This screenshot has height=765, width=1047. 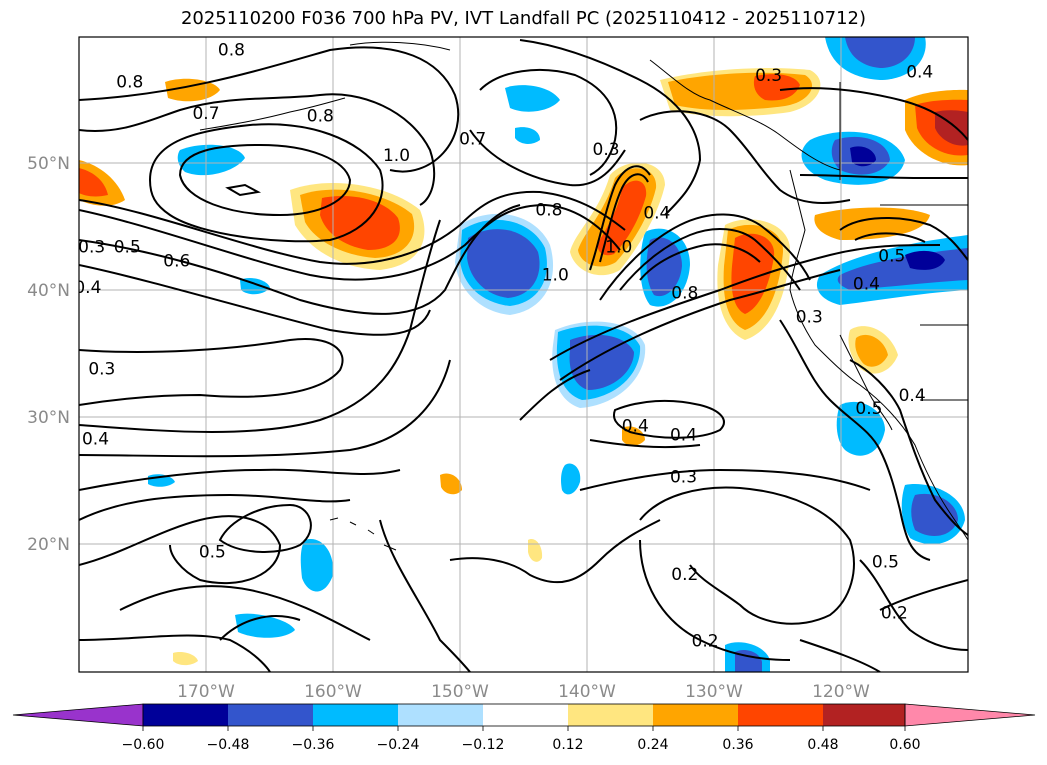 I want to click on colorbar-tick-label: 0.12, so click(x=567, y=745).